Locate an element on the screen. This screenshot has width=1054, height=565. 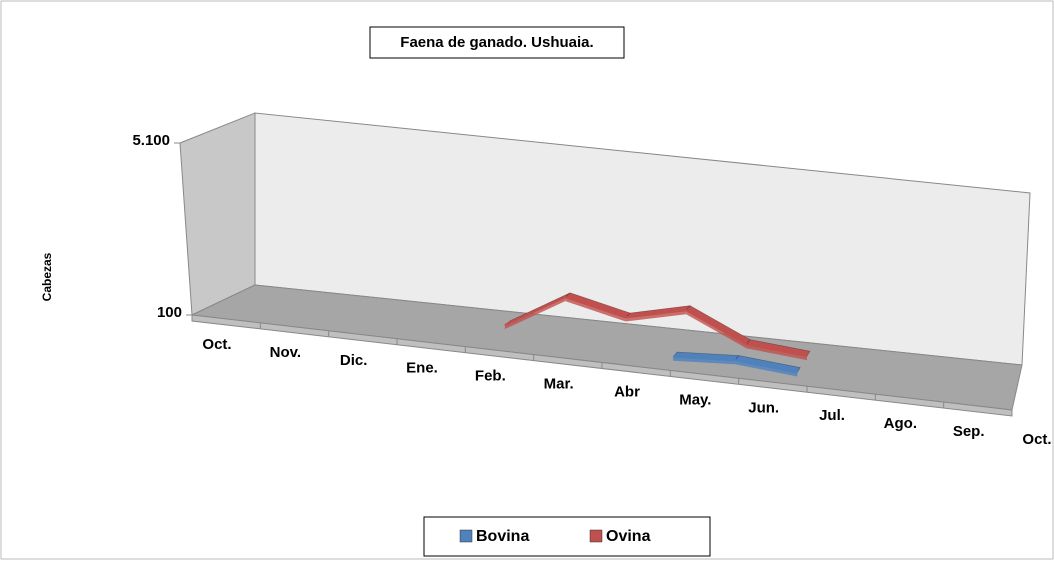
x-tick-label: Dic. is located at coordinates (354, 360).